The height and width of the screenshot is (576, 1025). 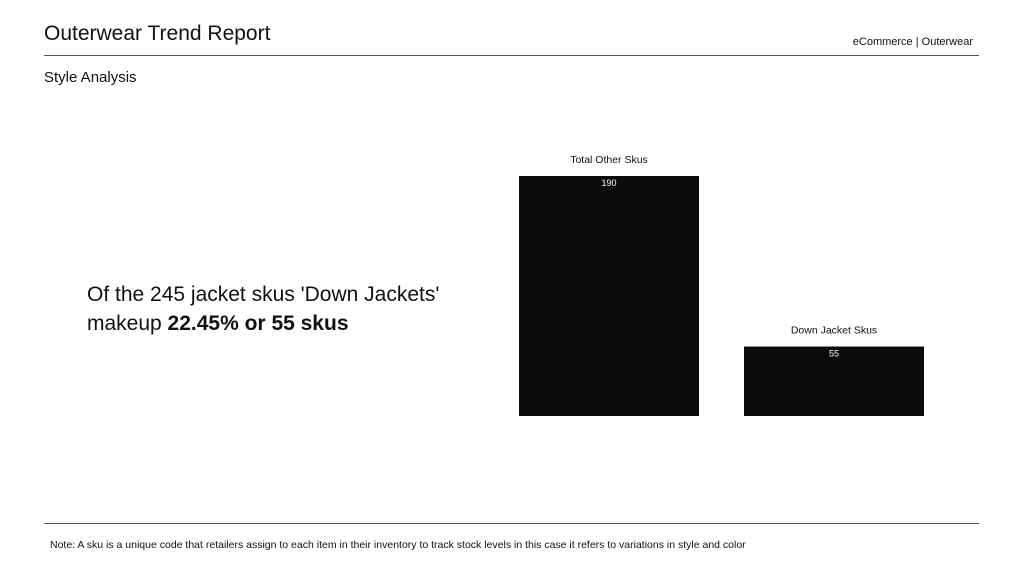 I want to click on value-label-down-jacket-skus: 55, so click(x=834, y=354).